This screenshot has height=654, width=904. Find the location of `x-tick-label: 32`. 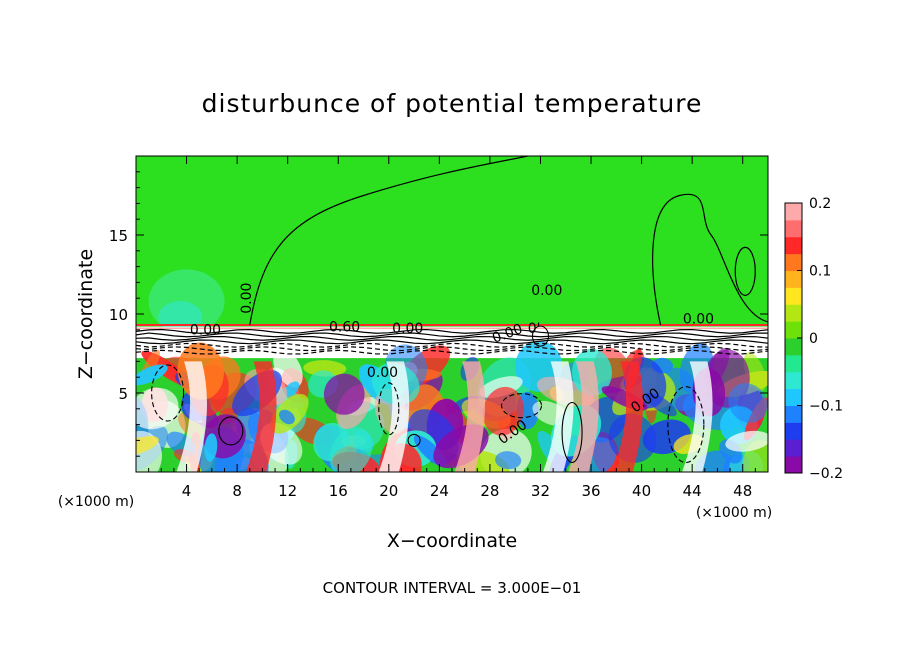

x-tick-label: 32 is located at coordinates (540, 491).